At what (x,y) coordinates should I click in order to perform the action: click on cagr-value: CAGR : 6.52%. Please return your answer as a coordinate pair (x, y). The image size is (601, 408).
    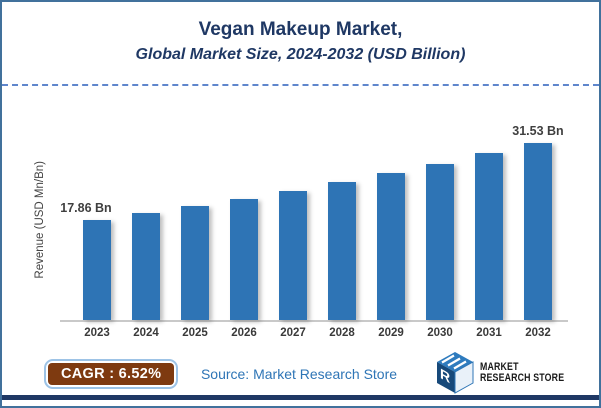
    Looking at the image, I should click on (111, 374).